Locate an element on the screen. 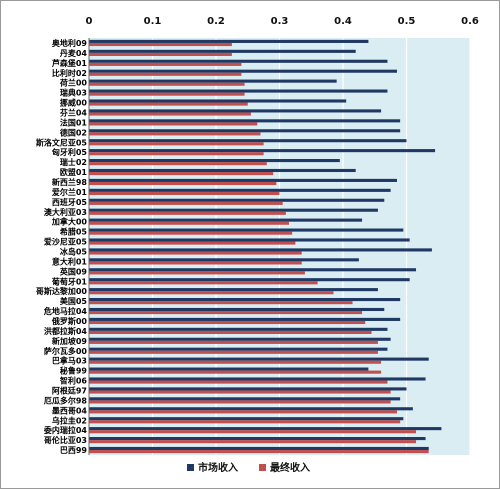 The image size is (500, 489). legend: 市场收入 最终收入 is located at coordinates (248, 467).